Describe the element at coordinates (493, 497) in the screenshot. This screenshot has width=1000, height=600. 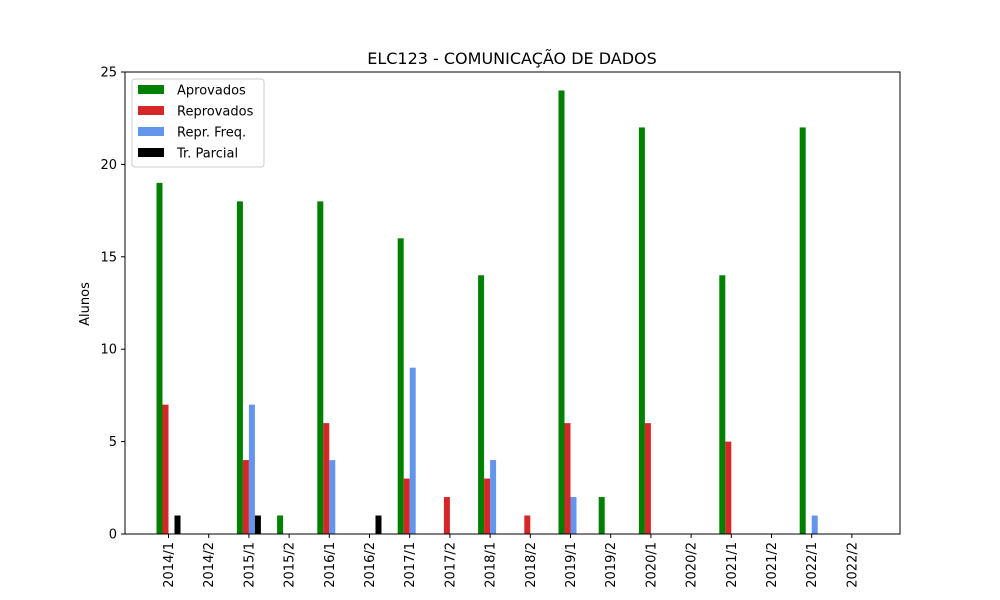
I see `bar-repr-freq--2018-1` at that location.